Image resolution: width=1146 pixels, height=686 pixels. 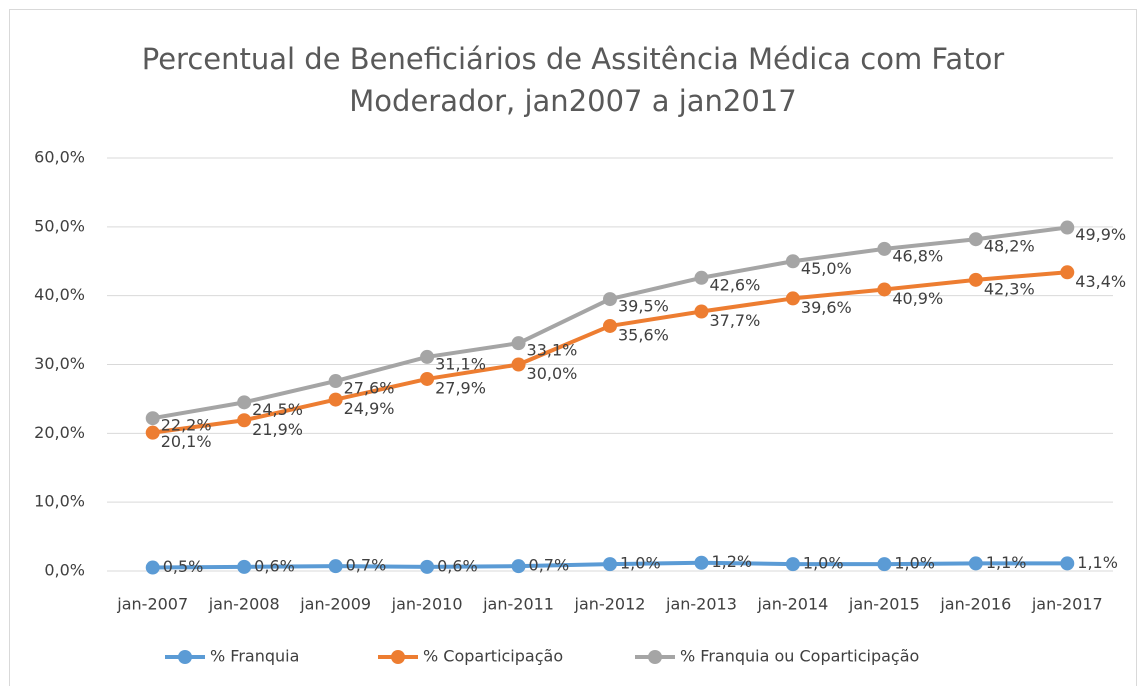 What do you see at coordinates (826, 268) in the screenshot?
I see `data-label: 45,0%` at bounding box center [826, 268].